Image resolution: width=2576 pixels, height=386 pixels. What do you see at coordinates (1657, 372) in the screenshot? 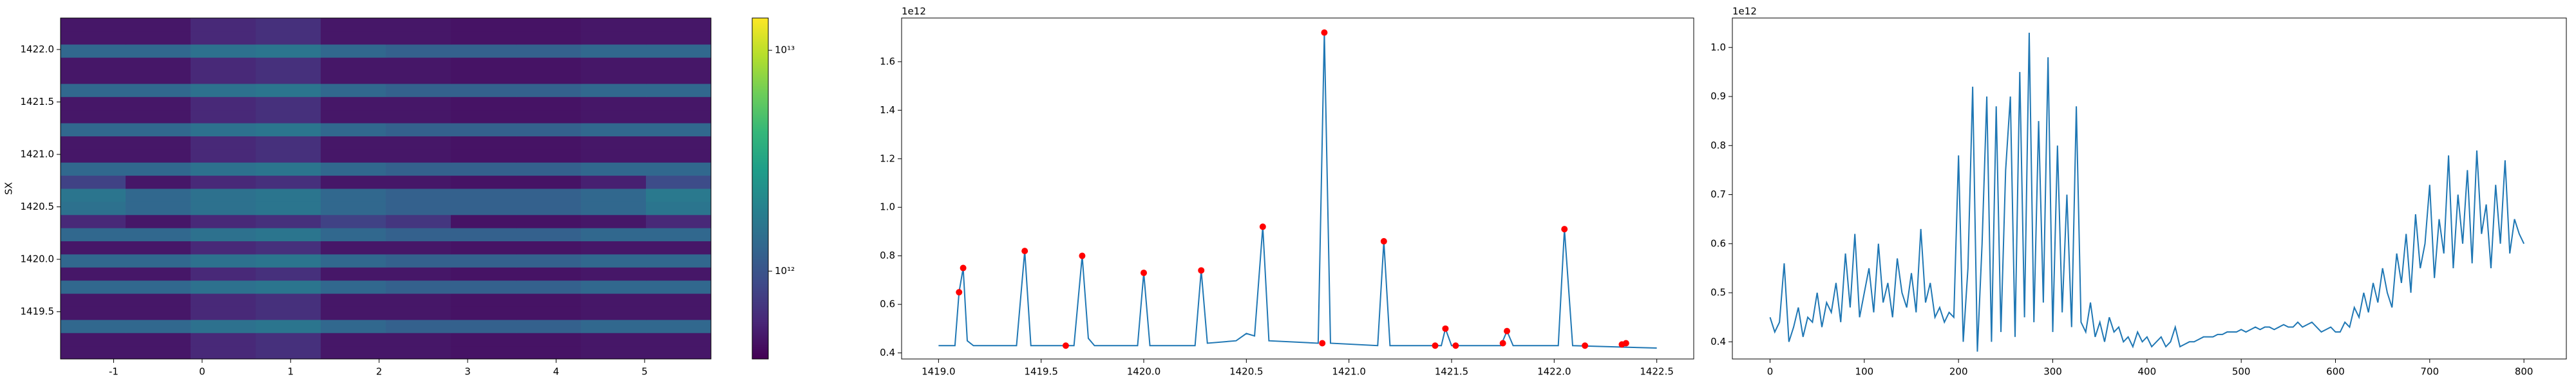
I see `x-tick-label: 1422.5` at bounding box center [1657, 372].